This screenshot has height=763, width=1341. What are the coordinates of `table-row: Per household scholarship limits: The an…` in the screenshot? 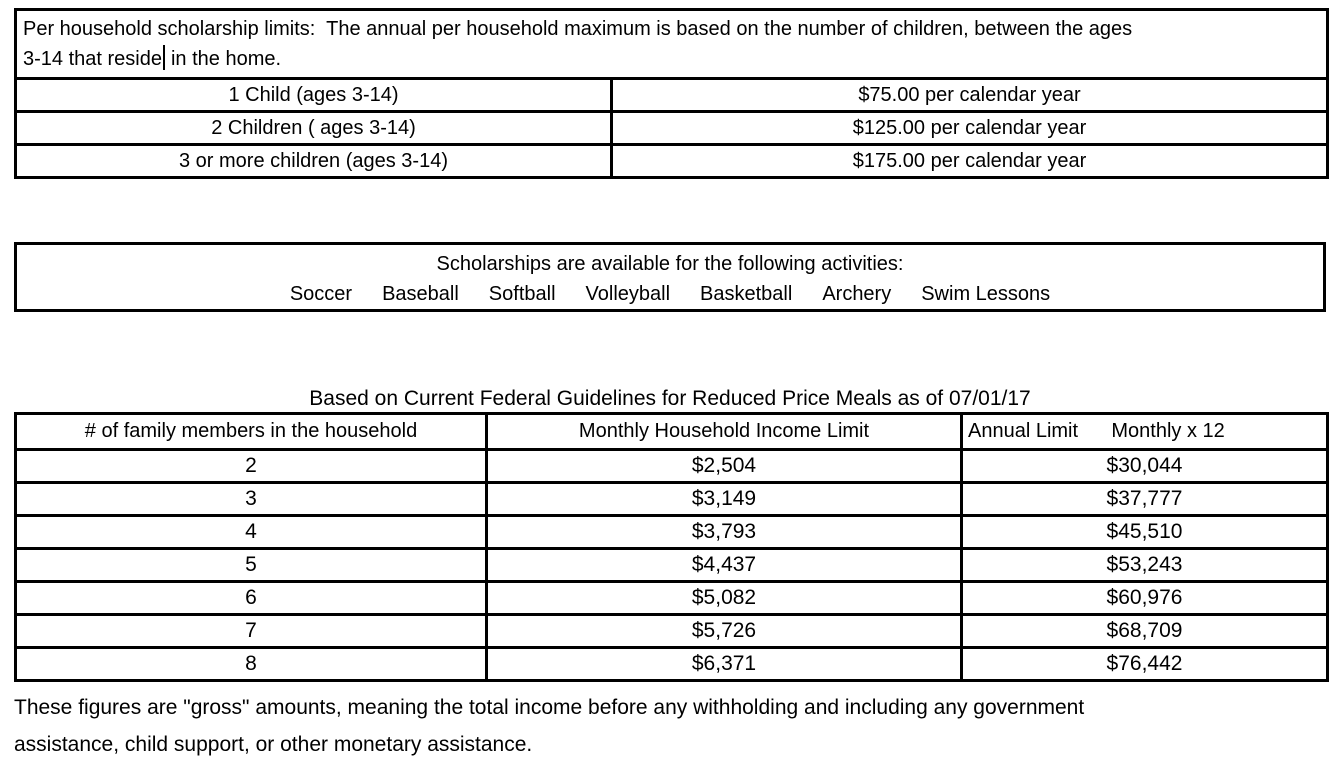 It's located at (671, 44).